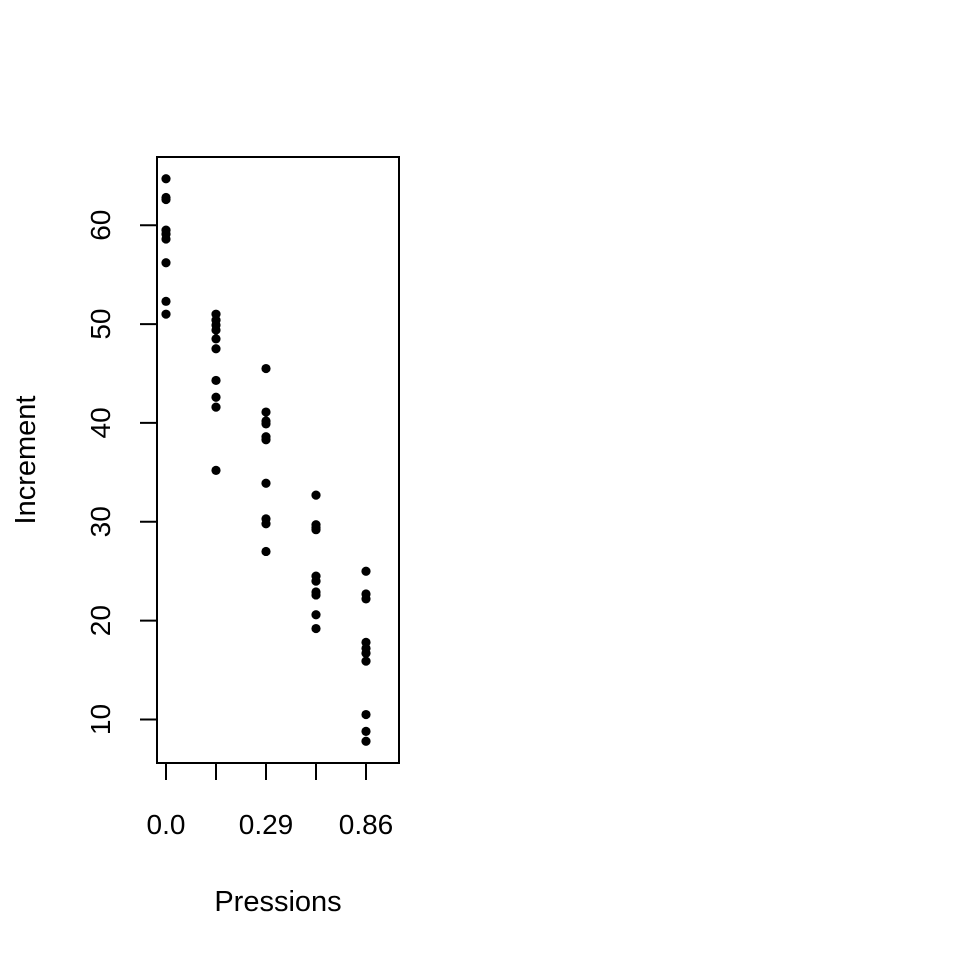  What do you see at coordinates (366, 824) in the screenshot?
I see `x-tick-label: 0.86` at bounding box center [366, 824].